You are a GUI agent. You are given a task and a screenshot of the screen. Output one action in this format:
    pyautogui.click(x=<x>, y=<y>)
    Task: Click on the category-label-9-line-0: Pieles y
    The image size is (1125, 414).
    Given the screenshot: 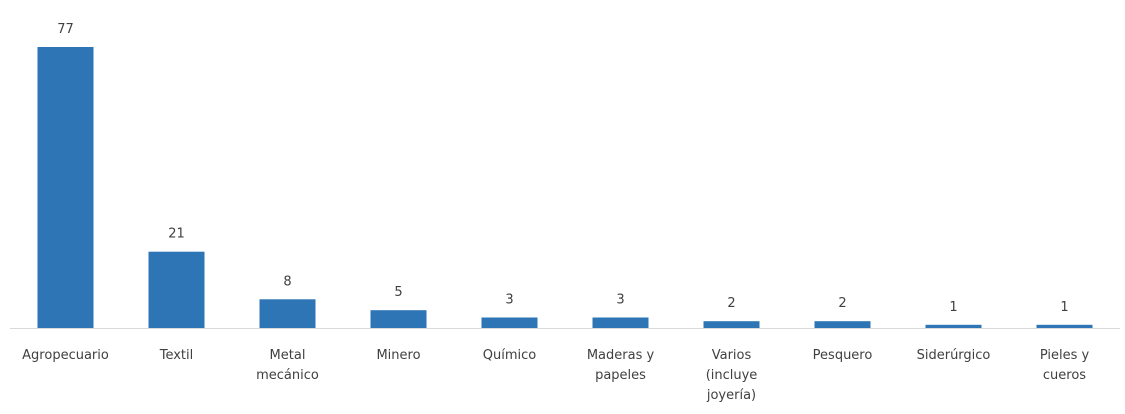 What is the action you would take?
    pyautogui.click(x=1065, y=355)
    